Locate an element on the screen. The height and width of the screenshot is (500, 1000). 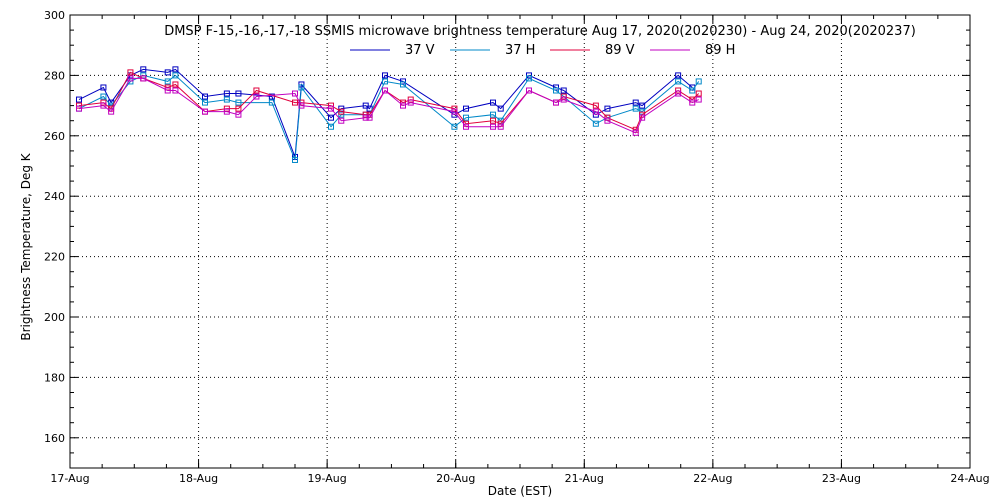
x-tick-label: 23-Aug is located at coordinates (841, 478).